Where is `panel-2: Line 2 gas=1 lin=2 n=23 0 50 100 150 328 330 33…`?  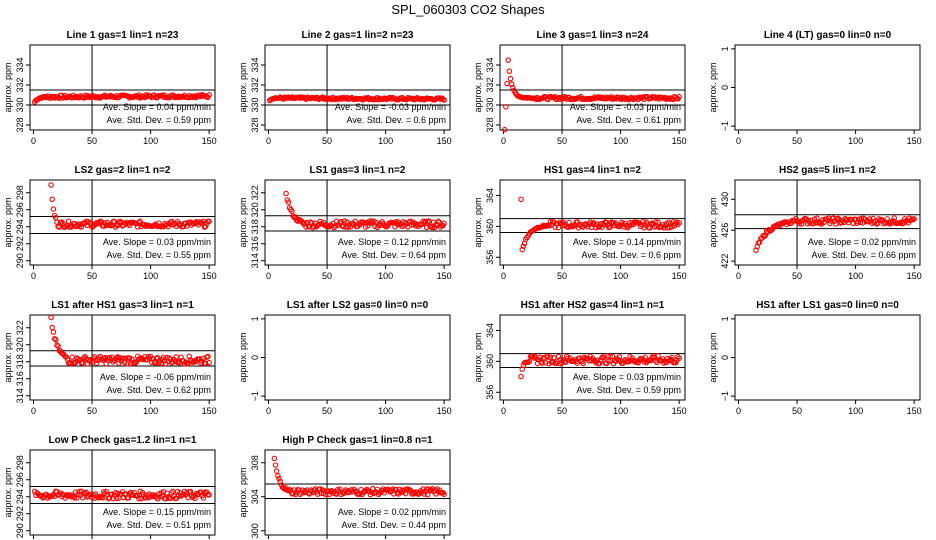 panel-2: Line 2 gas=1 lin=2 n=23 0 50 100 150 328 330 33… is located at coordinates (345, 88).